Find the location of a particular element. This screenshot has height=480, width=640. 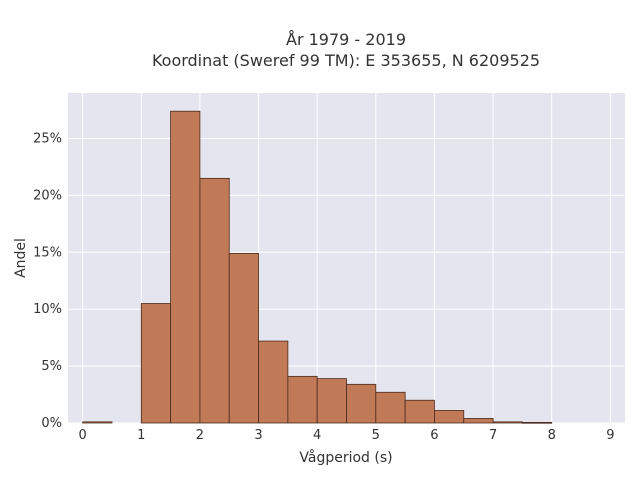

x-axis-ticks: 0 1 2 3 4 5 6 7 8 9 is located at coordinates (347, 435).